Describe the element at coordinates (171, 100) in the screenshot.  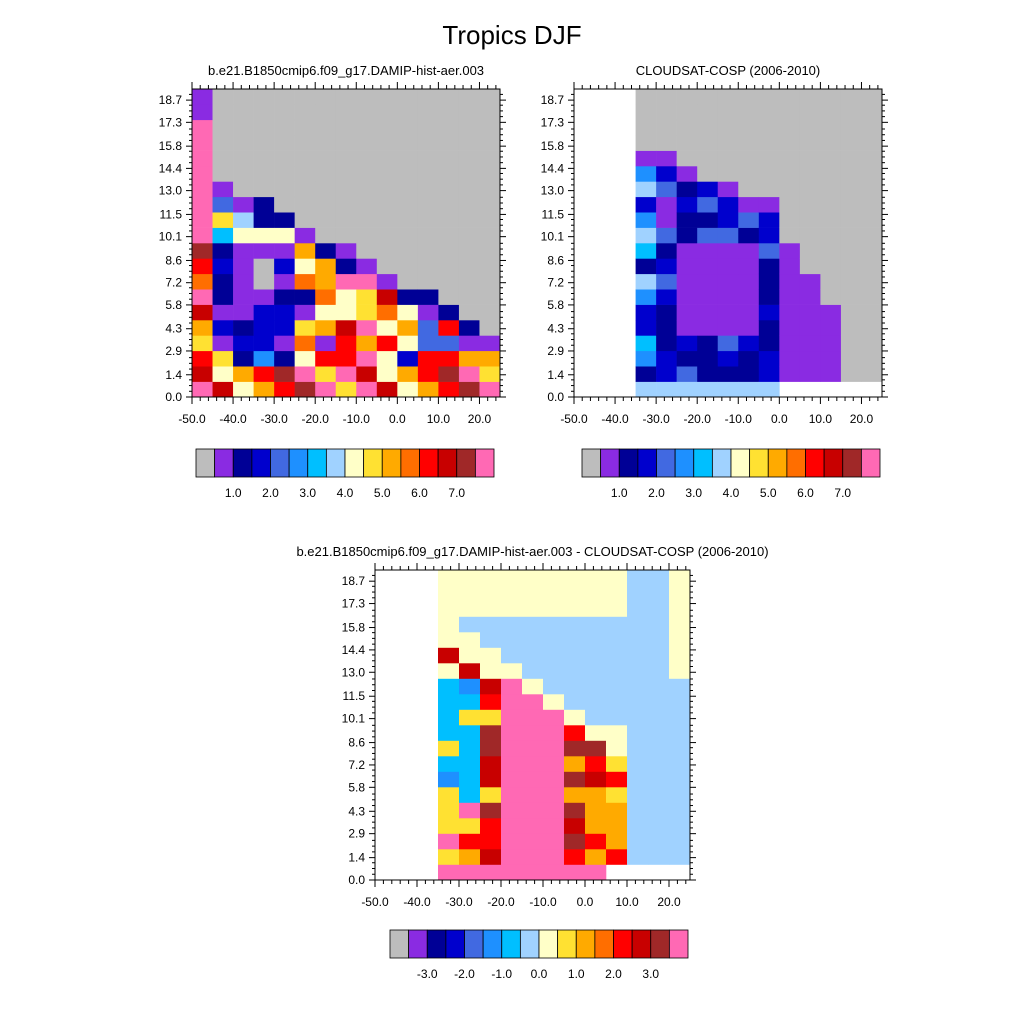
I see `y-tick-label: 18.7` at that location.